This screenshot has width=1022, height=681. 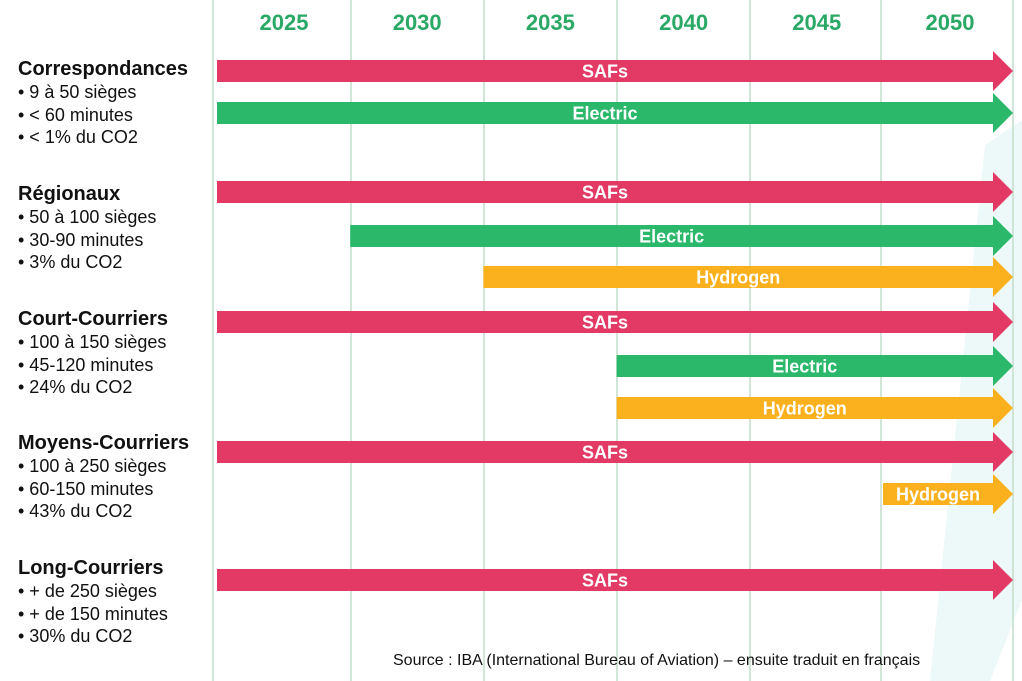 What do you see at coordinates (104, 443) in the screenshot?
I see `category-title: Moyens-Courriers` at bounding box center [104, 443].